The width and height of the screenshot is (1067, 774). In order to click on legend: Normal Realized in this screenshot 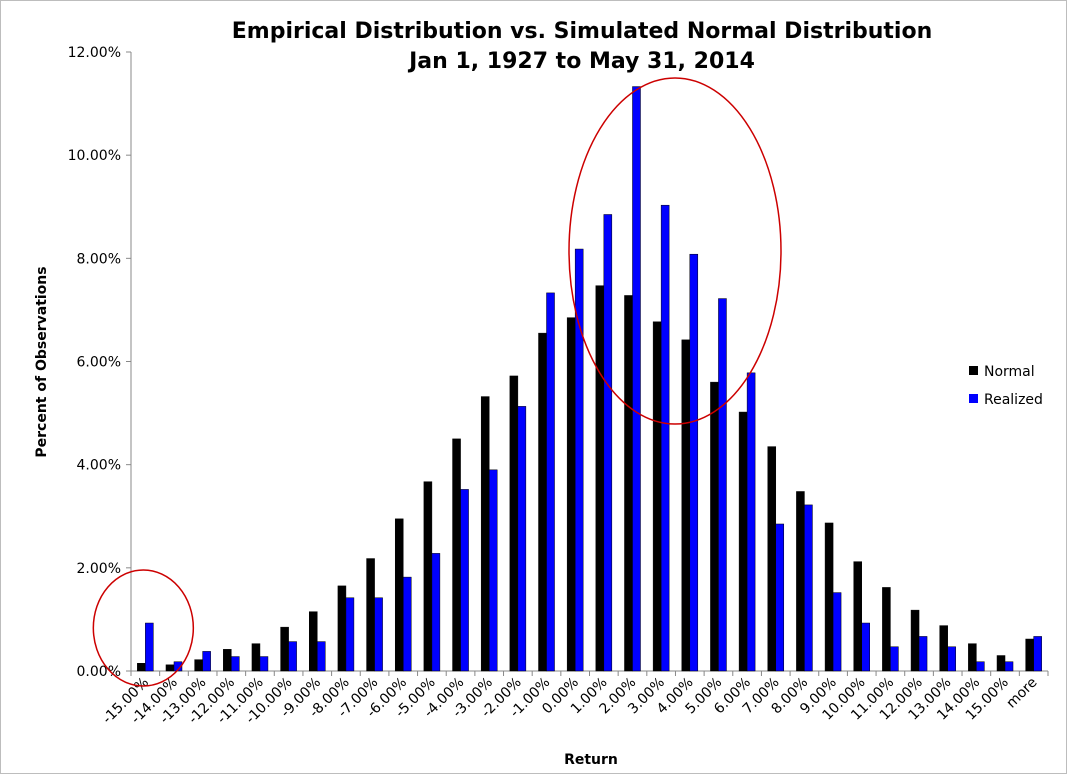, I will do `click(1006, 386)`.